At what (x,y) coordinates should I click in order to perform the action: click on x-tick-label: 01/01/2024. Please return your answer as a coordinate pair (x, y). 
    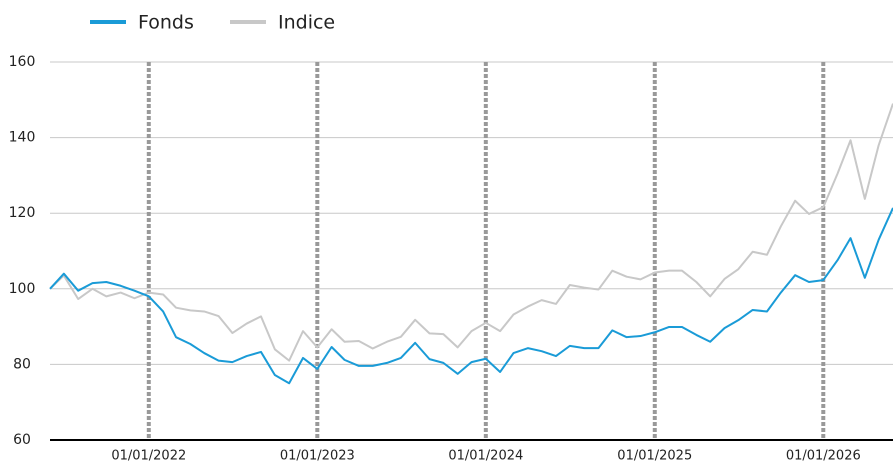
    Looking at the image, I should click on (485, 456).